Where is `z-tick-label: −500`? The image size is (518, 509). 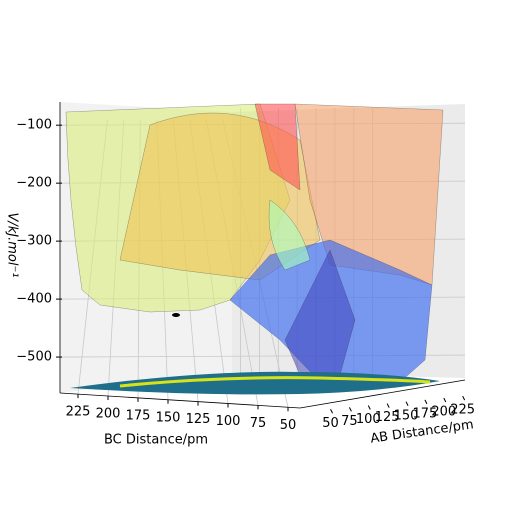
z-tick-label: −500 is located at coordinates (34, 357).